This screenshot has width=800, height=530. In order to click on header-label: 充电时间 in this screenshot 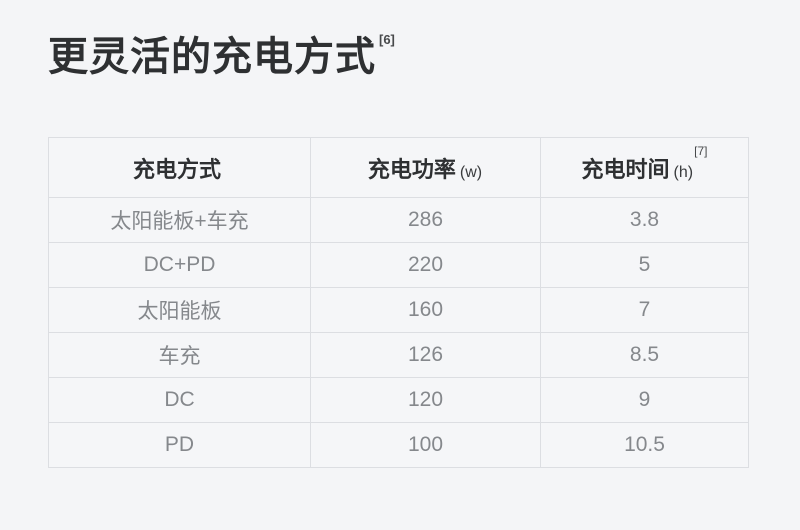, I will do `click(625, 169)`.